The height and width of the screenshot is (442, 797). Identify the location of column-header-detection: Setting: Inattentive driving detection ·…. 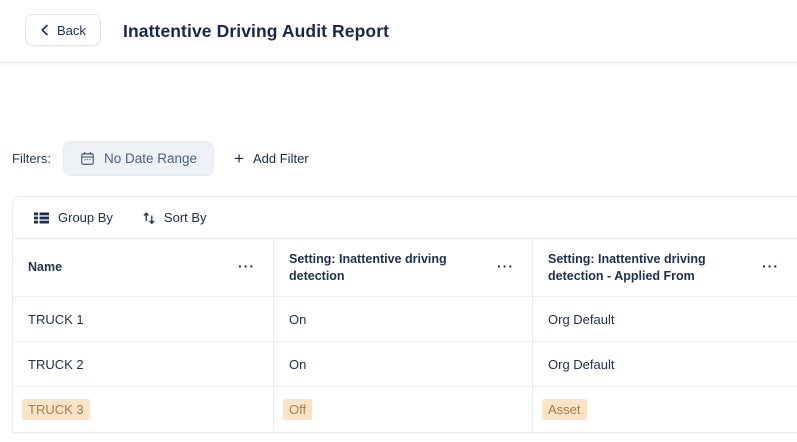
(402, 267).